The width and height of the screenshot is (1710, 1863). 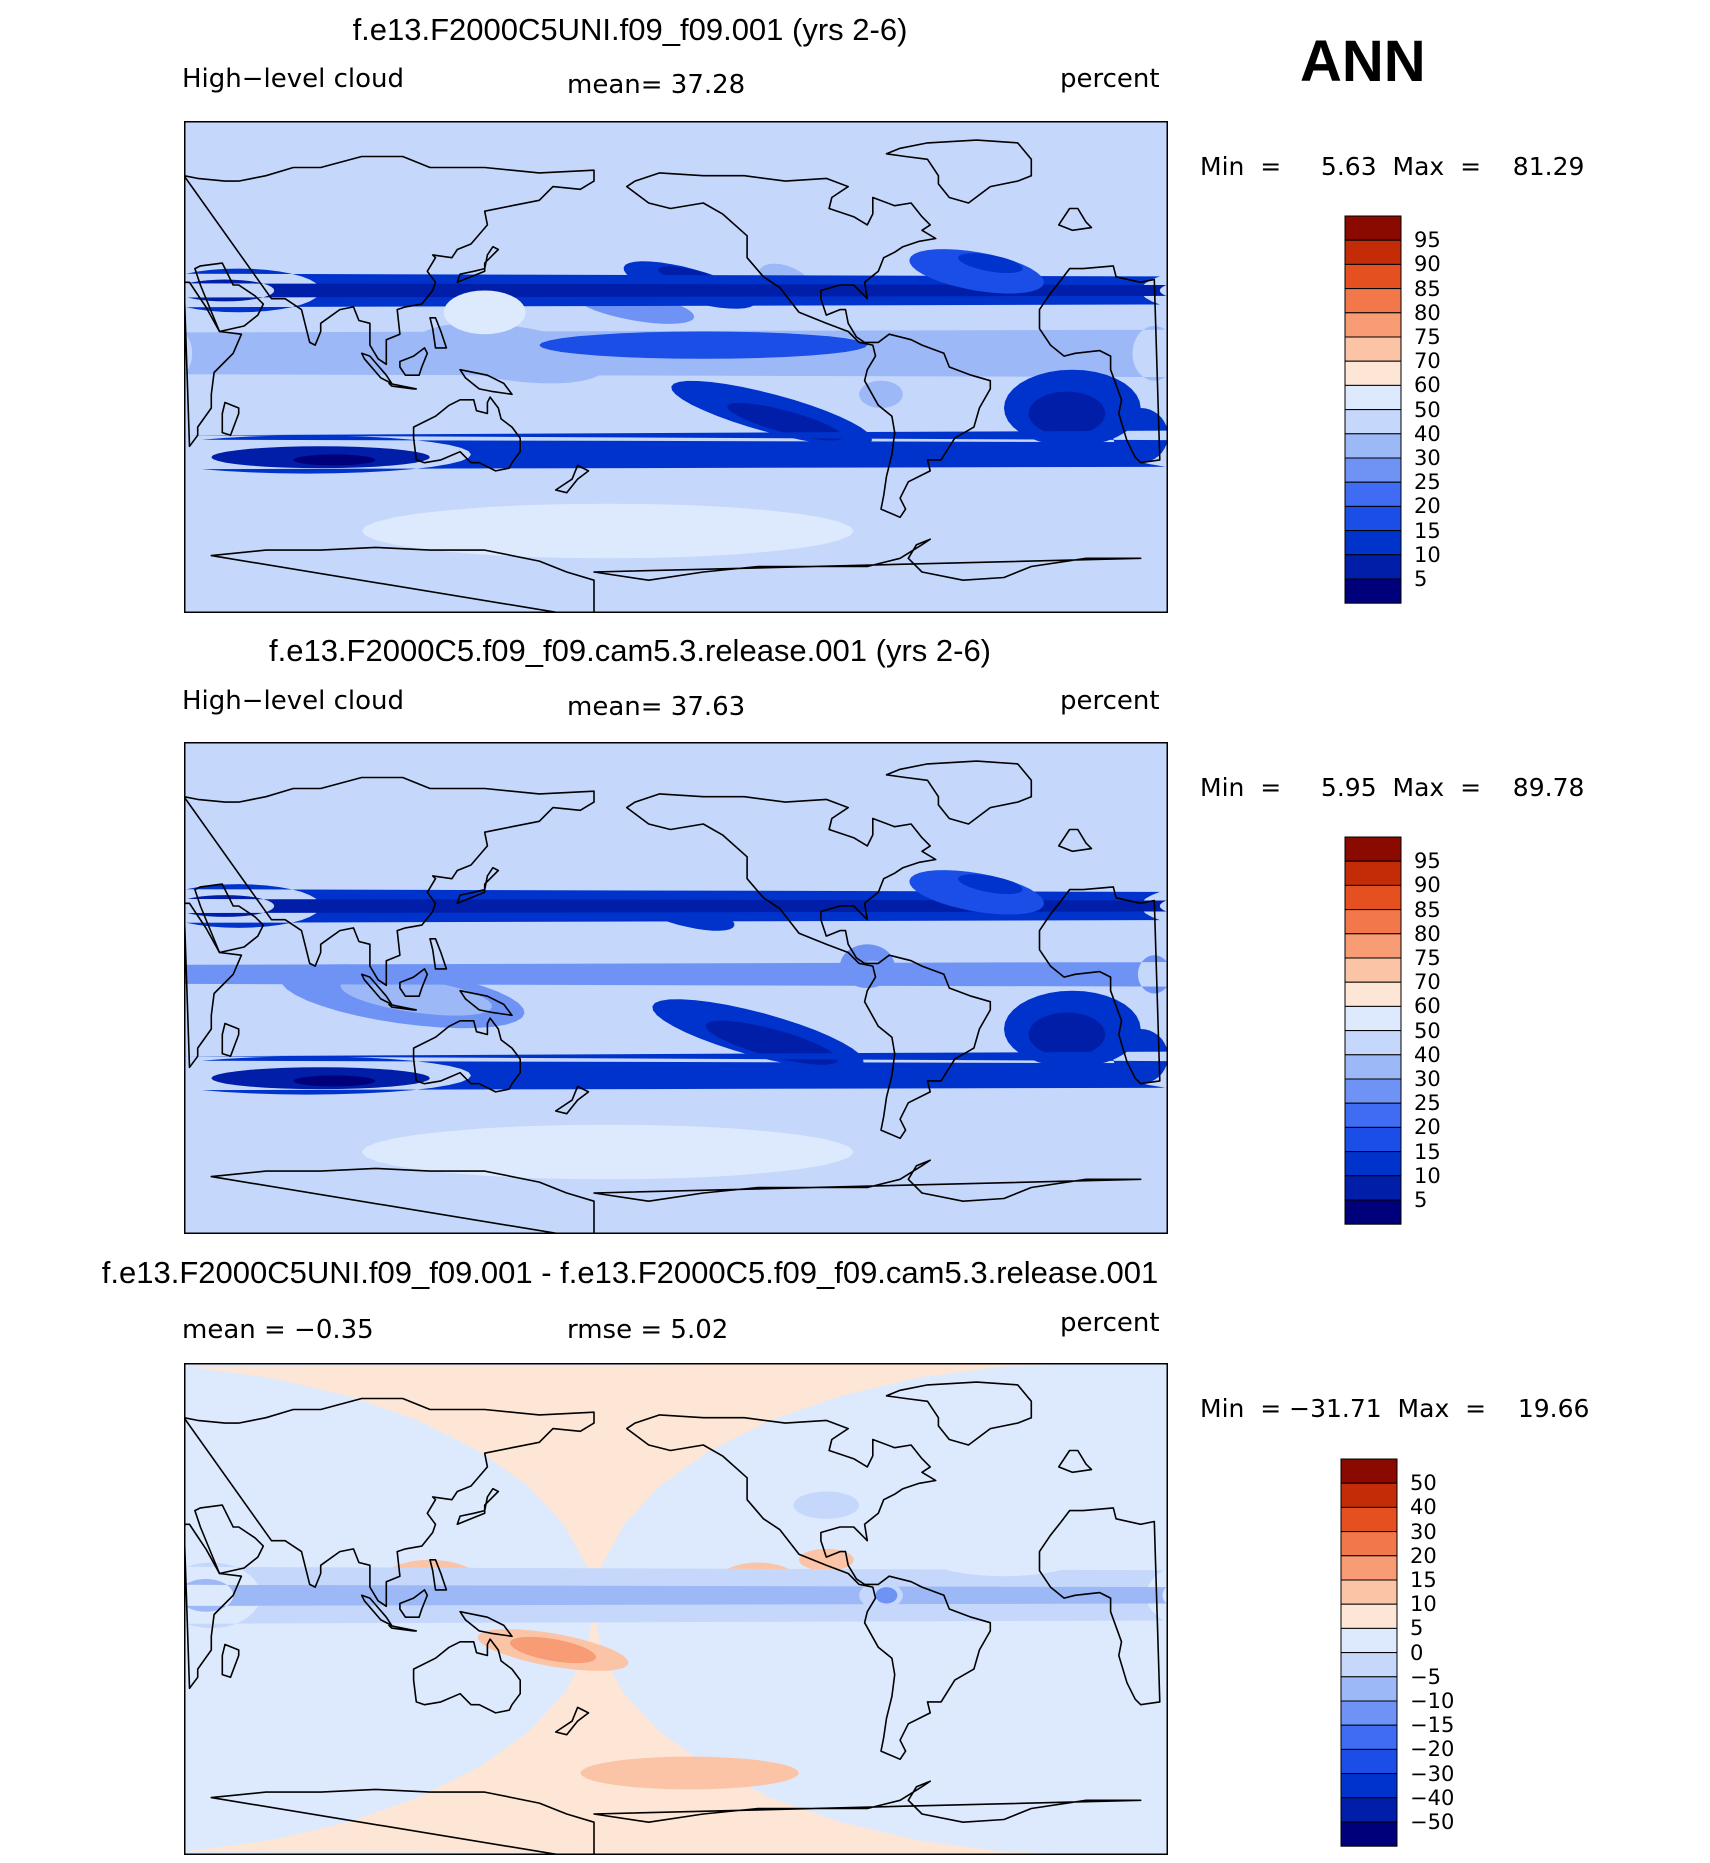 What do you see at coordinates (630, 29) in the screenshot?
I see `panel-1-title: f.e13.F2000C5UNI.f09_f09.001 (yrs 2-6)` at bounding box center [630, 29].